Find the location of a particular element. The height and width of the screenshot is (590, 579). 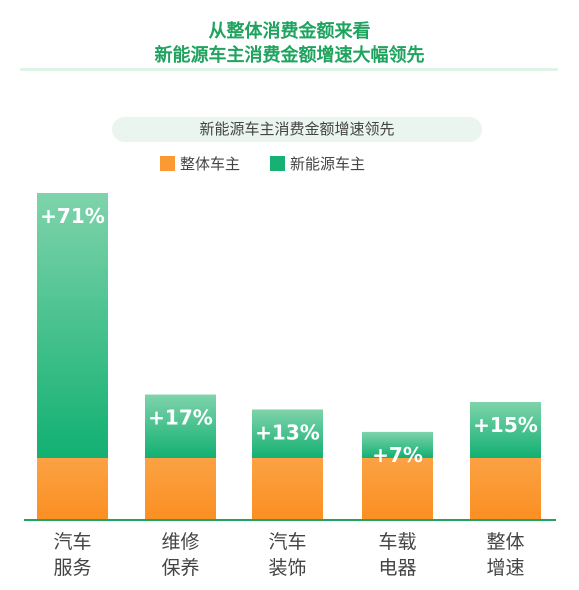

category-label: 增速 is located at coordinates (505, 568).